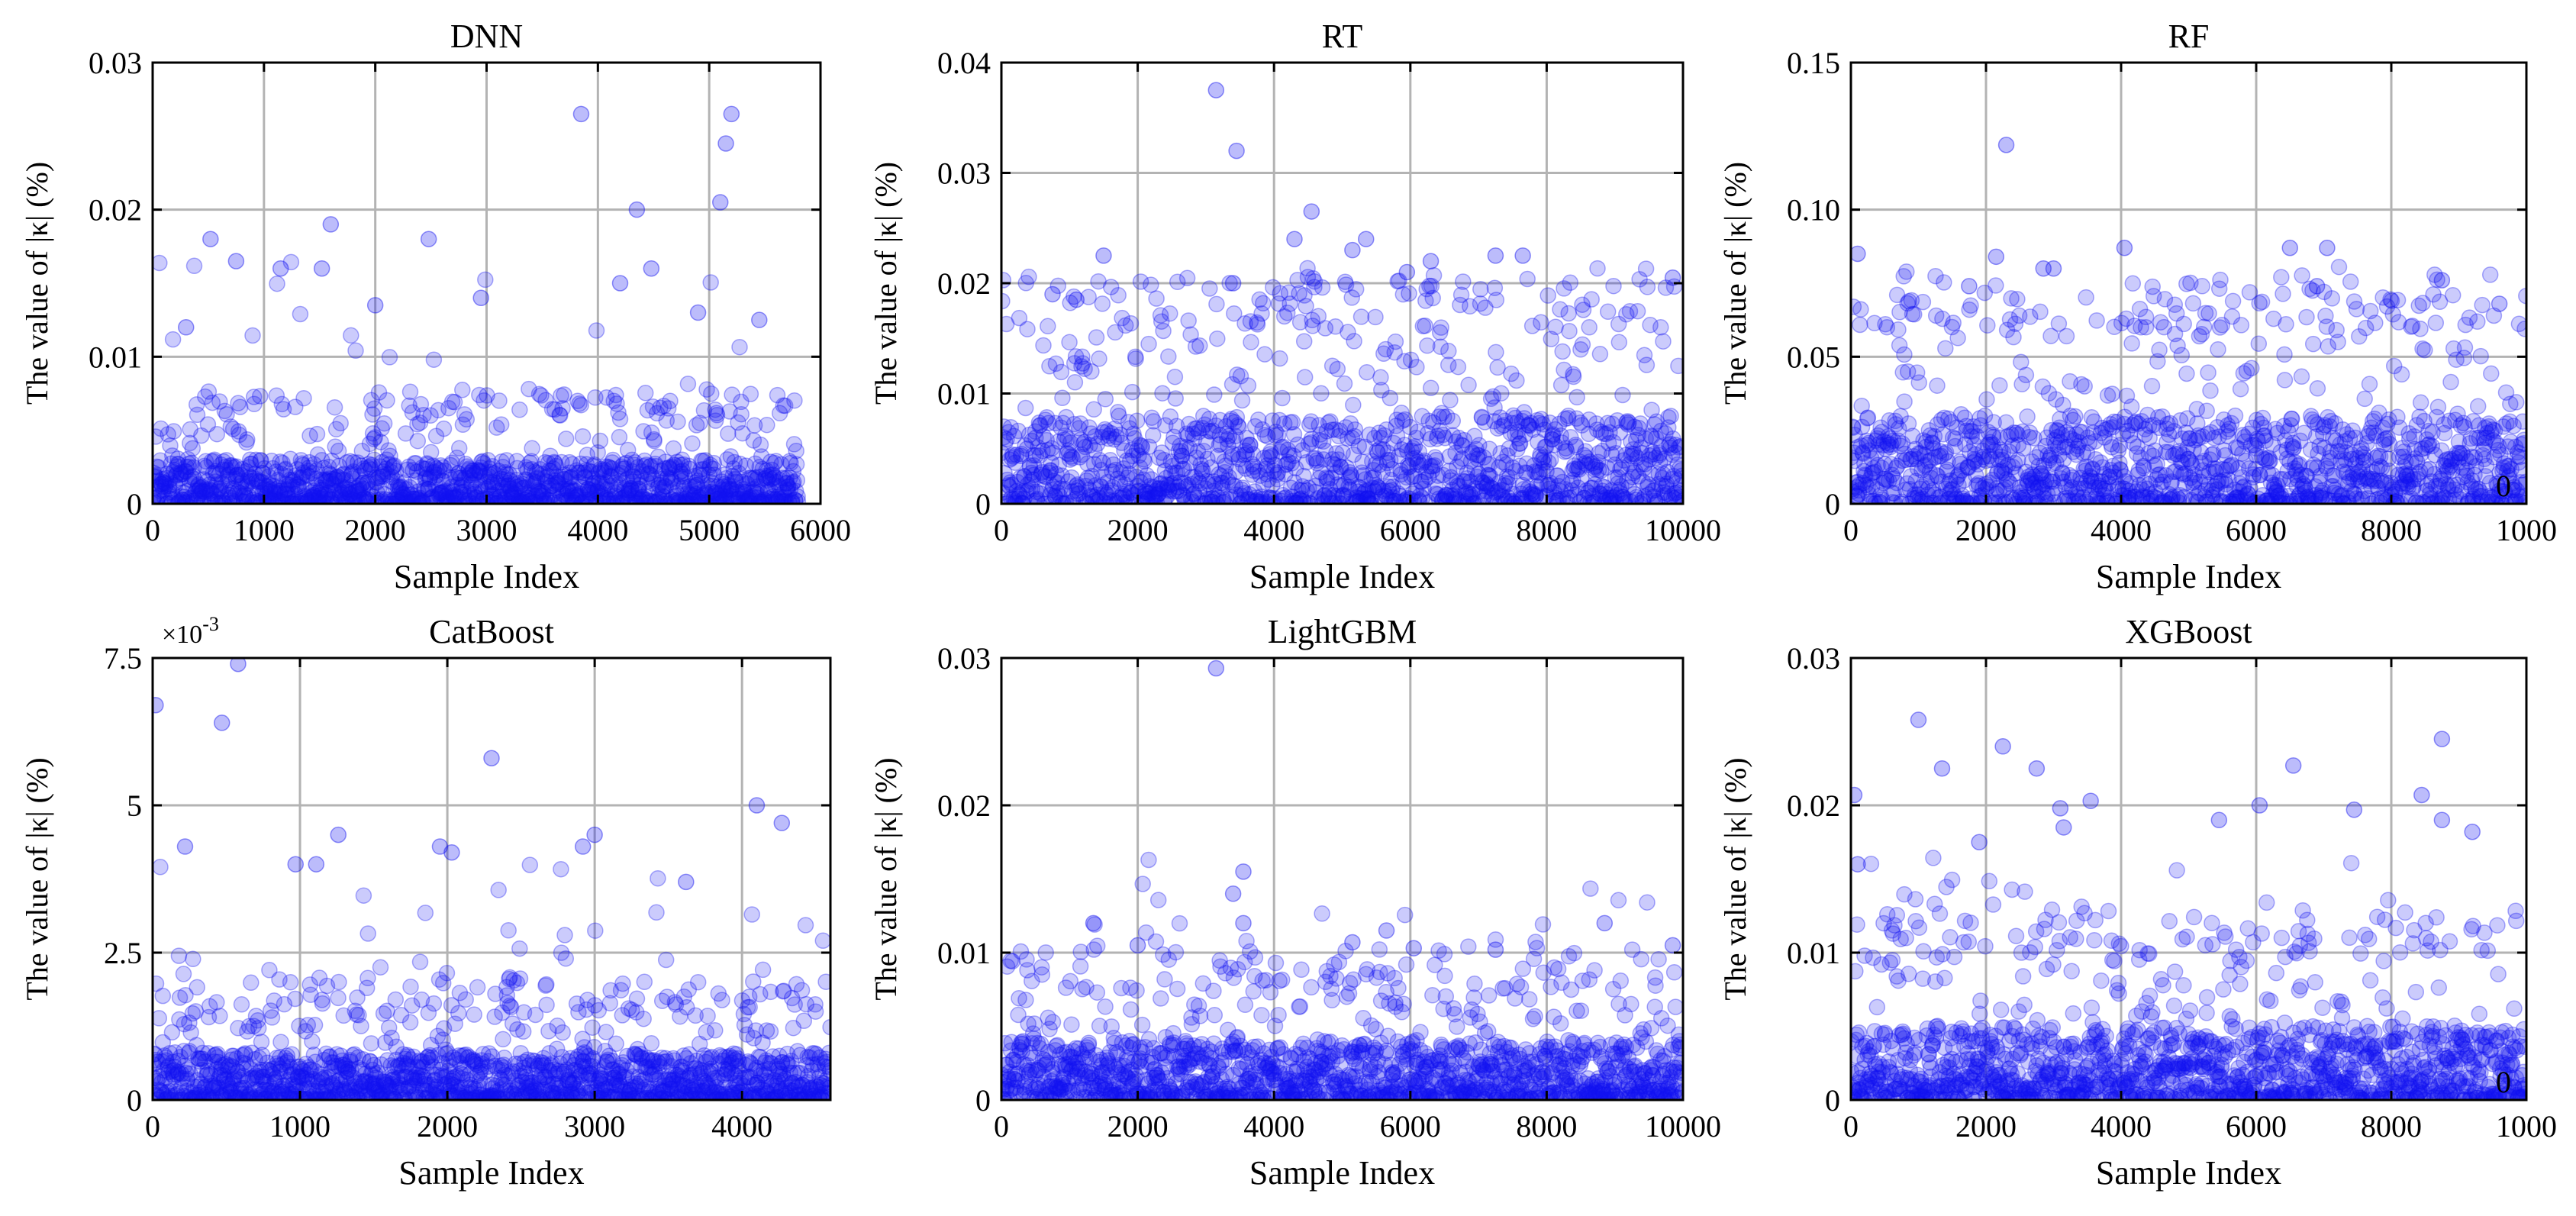  What do you see at coordinates (2257, 530) in the screenshot?
I see `x-tick-label: 6000` at bounding box center [2257, 530].